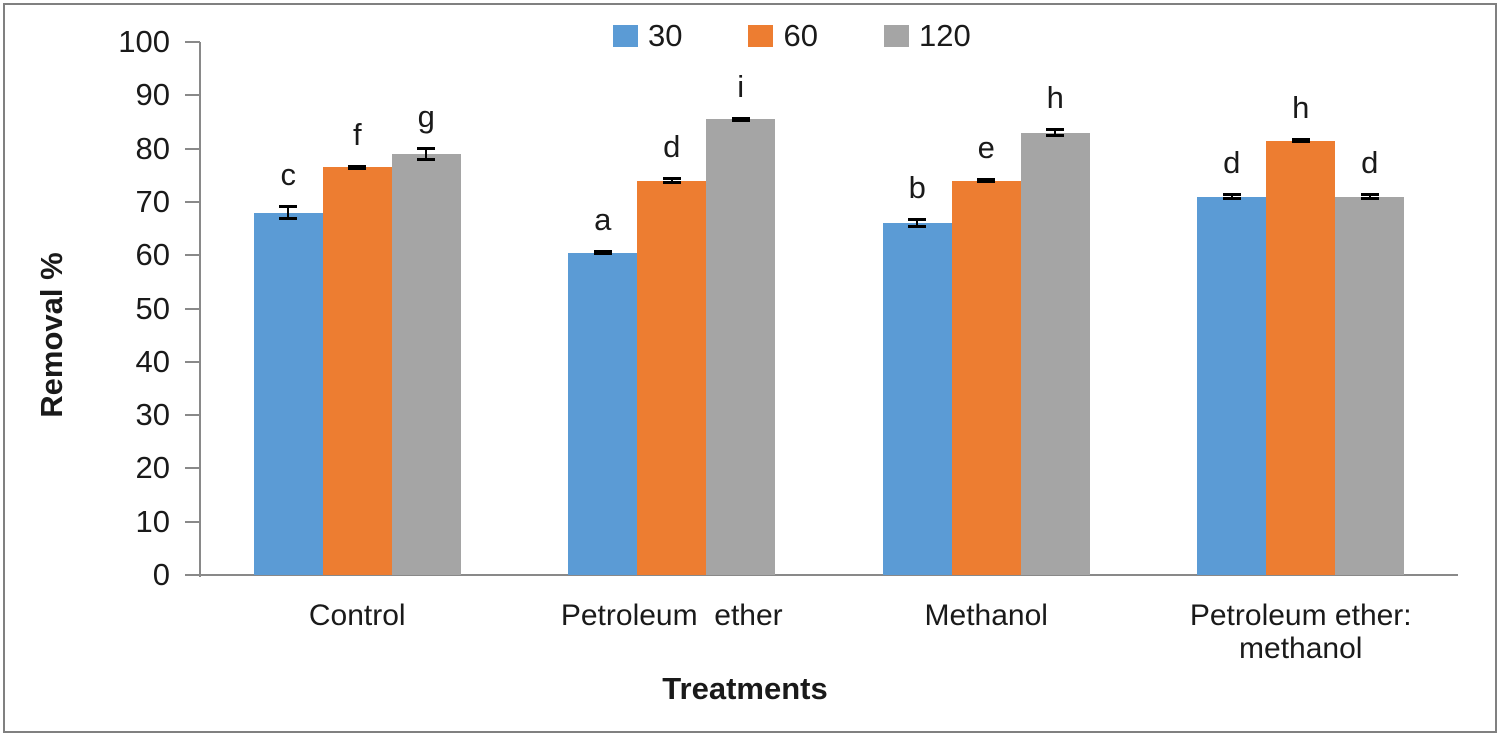  Describe the element at coordinates (741, 86) in the screenshot. I see `significance-letter: i` at that location.